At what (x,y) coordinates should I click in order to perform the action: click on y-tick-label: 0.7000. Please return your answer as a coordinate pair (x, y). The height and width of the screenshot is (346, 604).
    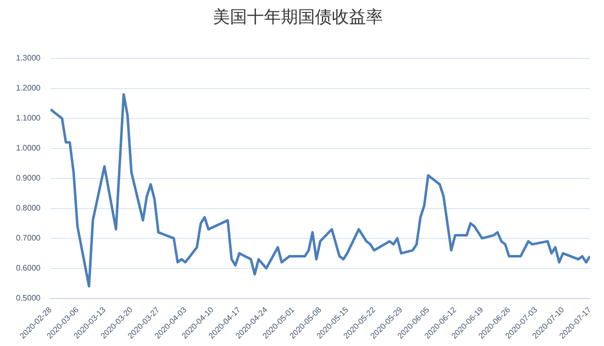
    Looking at the image, I should click on (29, 238).